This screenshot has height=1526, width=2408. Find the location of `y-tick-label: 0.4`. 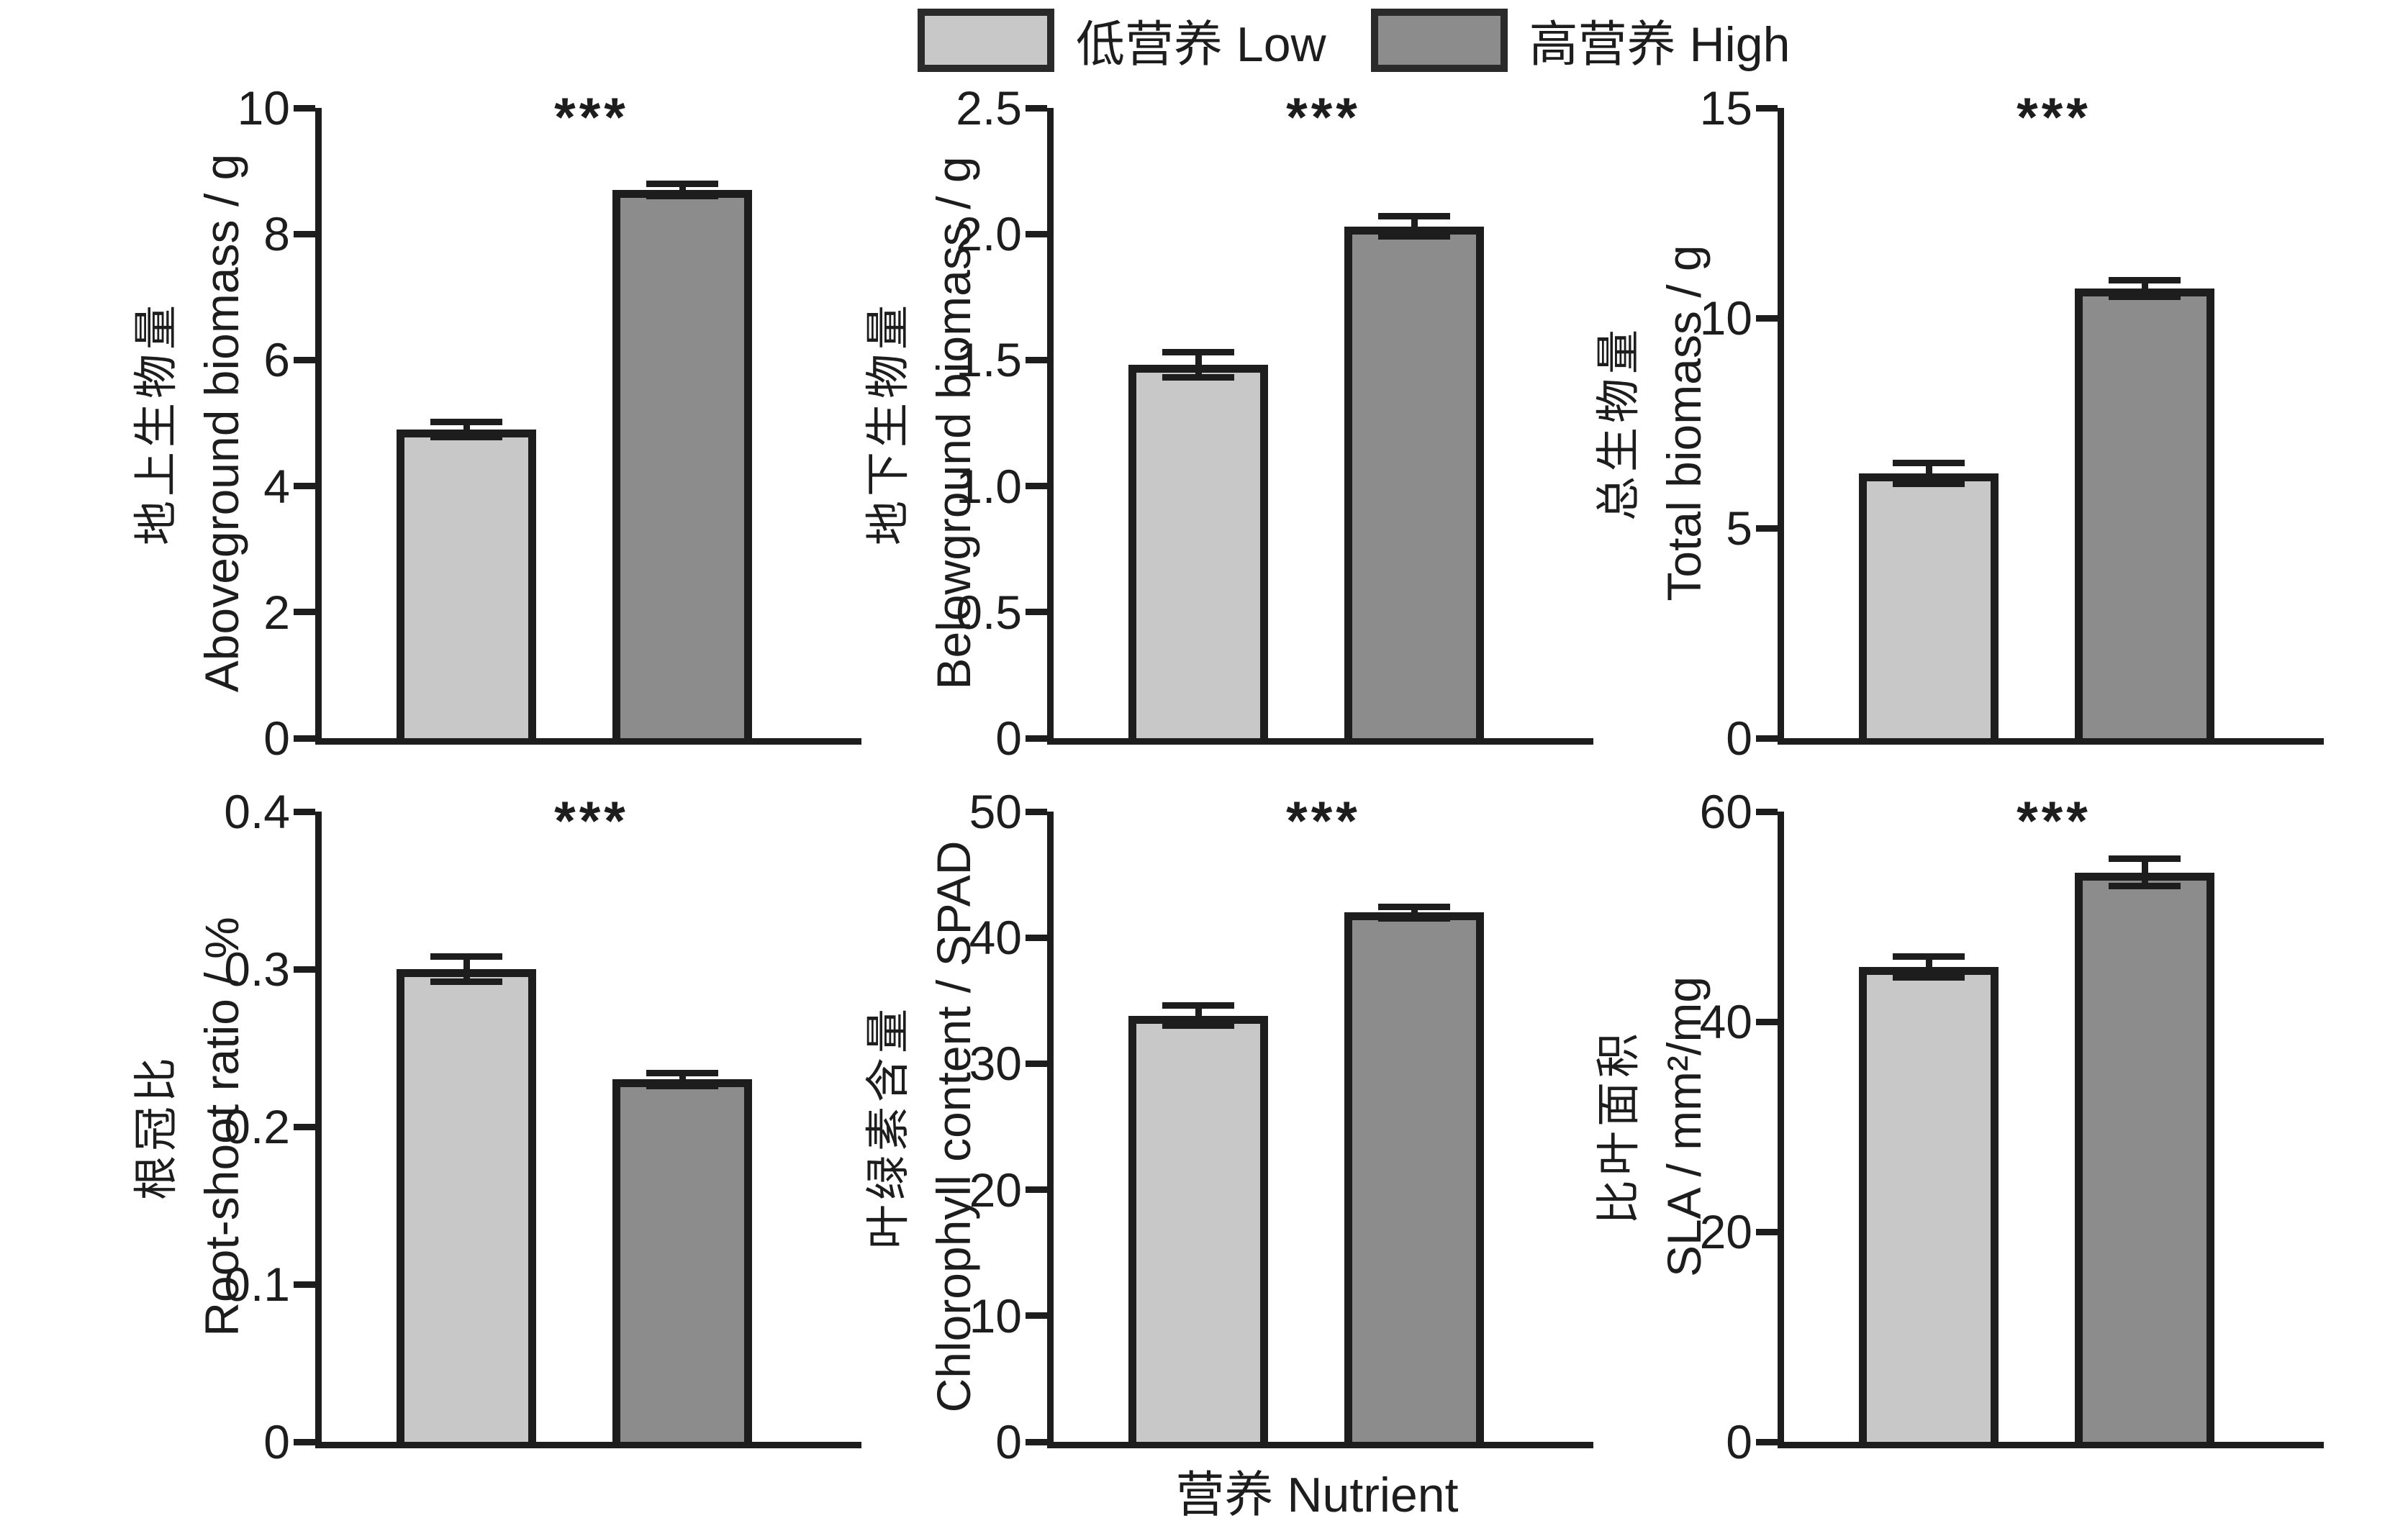

y-tick-label: 0.4 is located at coordinates (257, 811).